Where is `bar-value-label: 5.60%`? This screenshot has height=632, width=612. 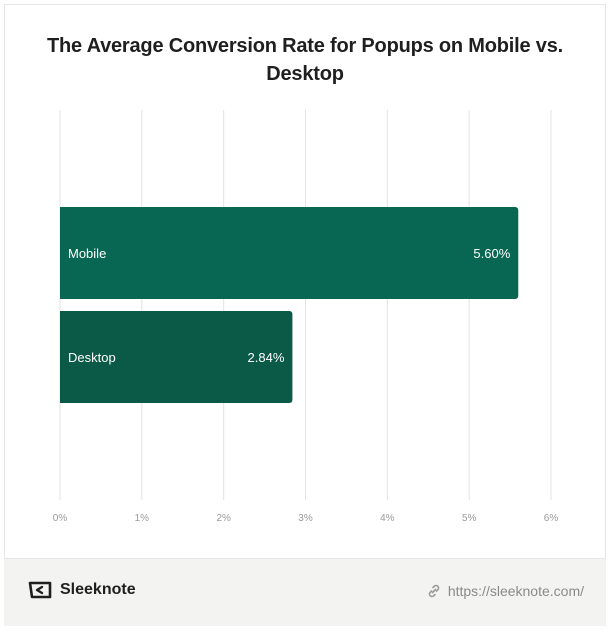
bar-value-label: 5.60% is located at coordinates (491, 253).